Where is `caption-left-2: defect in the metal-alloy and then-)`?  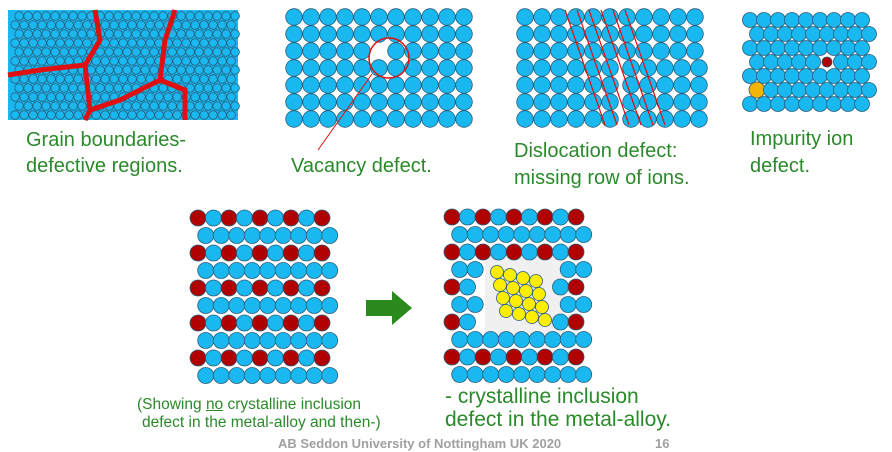
caption-left-2: defect in the metal-alloy and then-) is located at coordinates (261, 422).